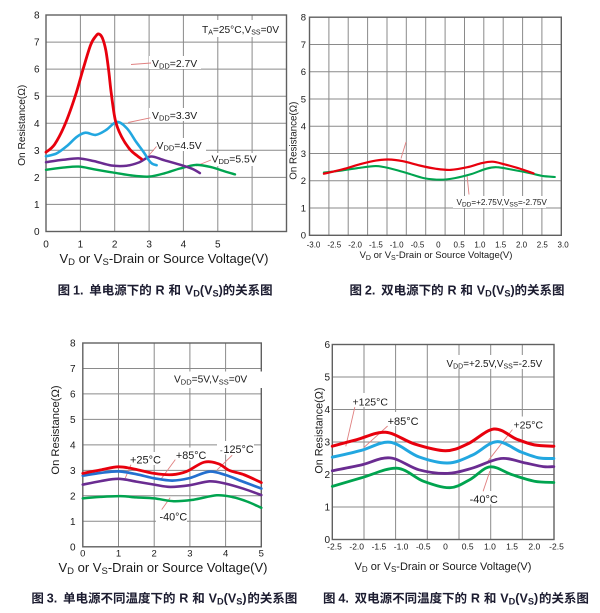  What do you see at coordinates (239, 450) in the screenshot?
I see `svg-text: 125°C` at bounding box center [239, 450].